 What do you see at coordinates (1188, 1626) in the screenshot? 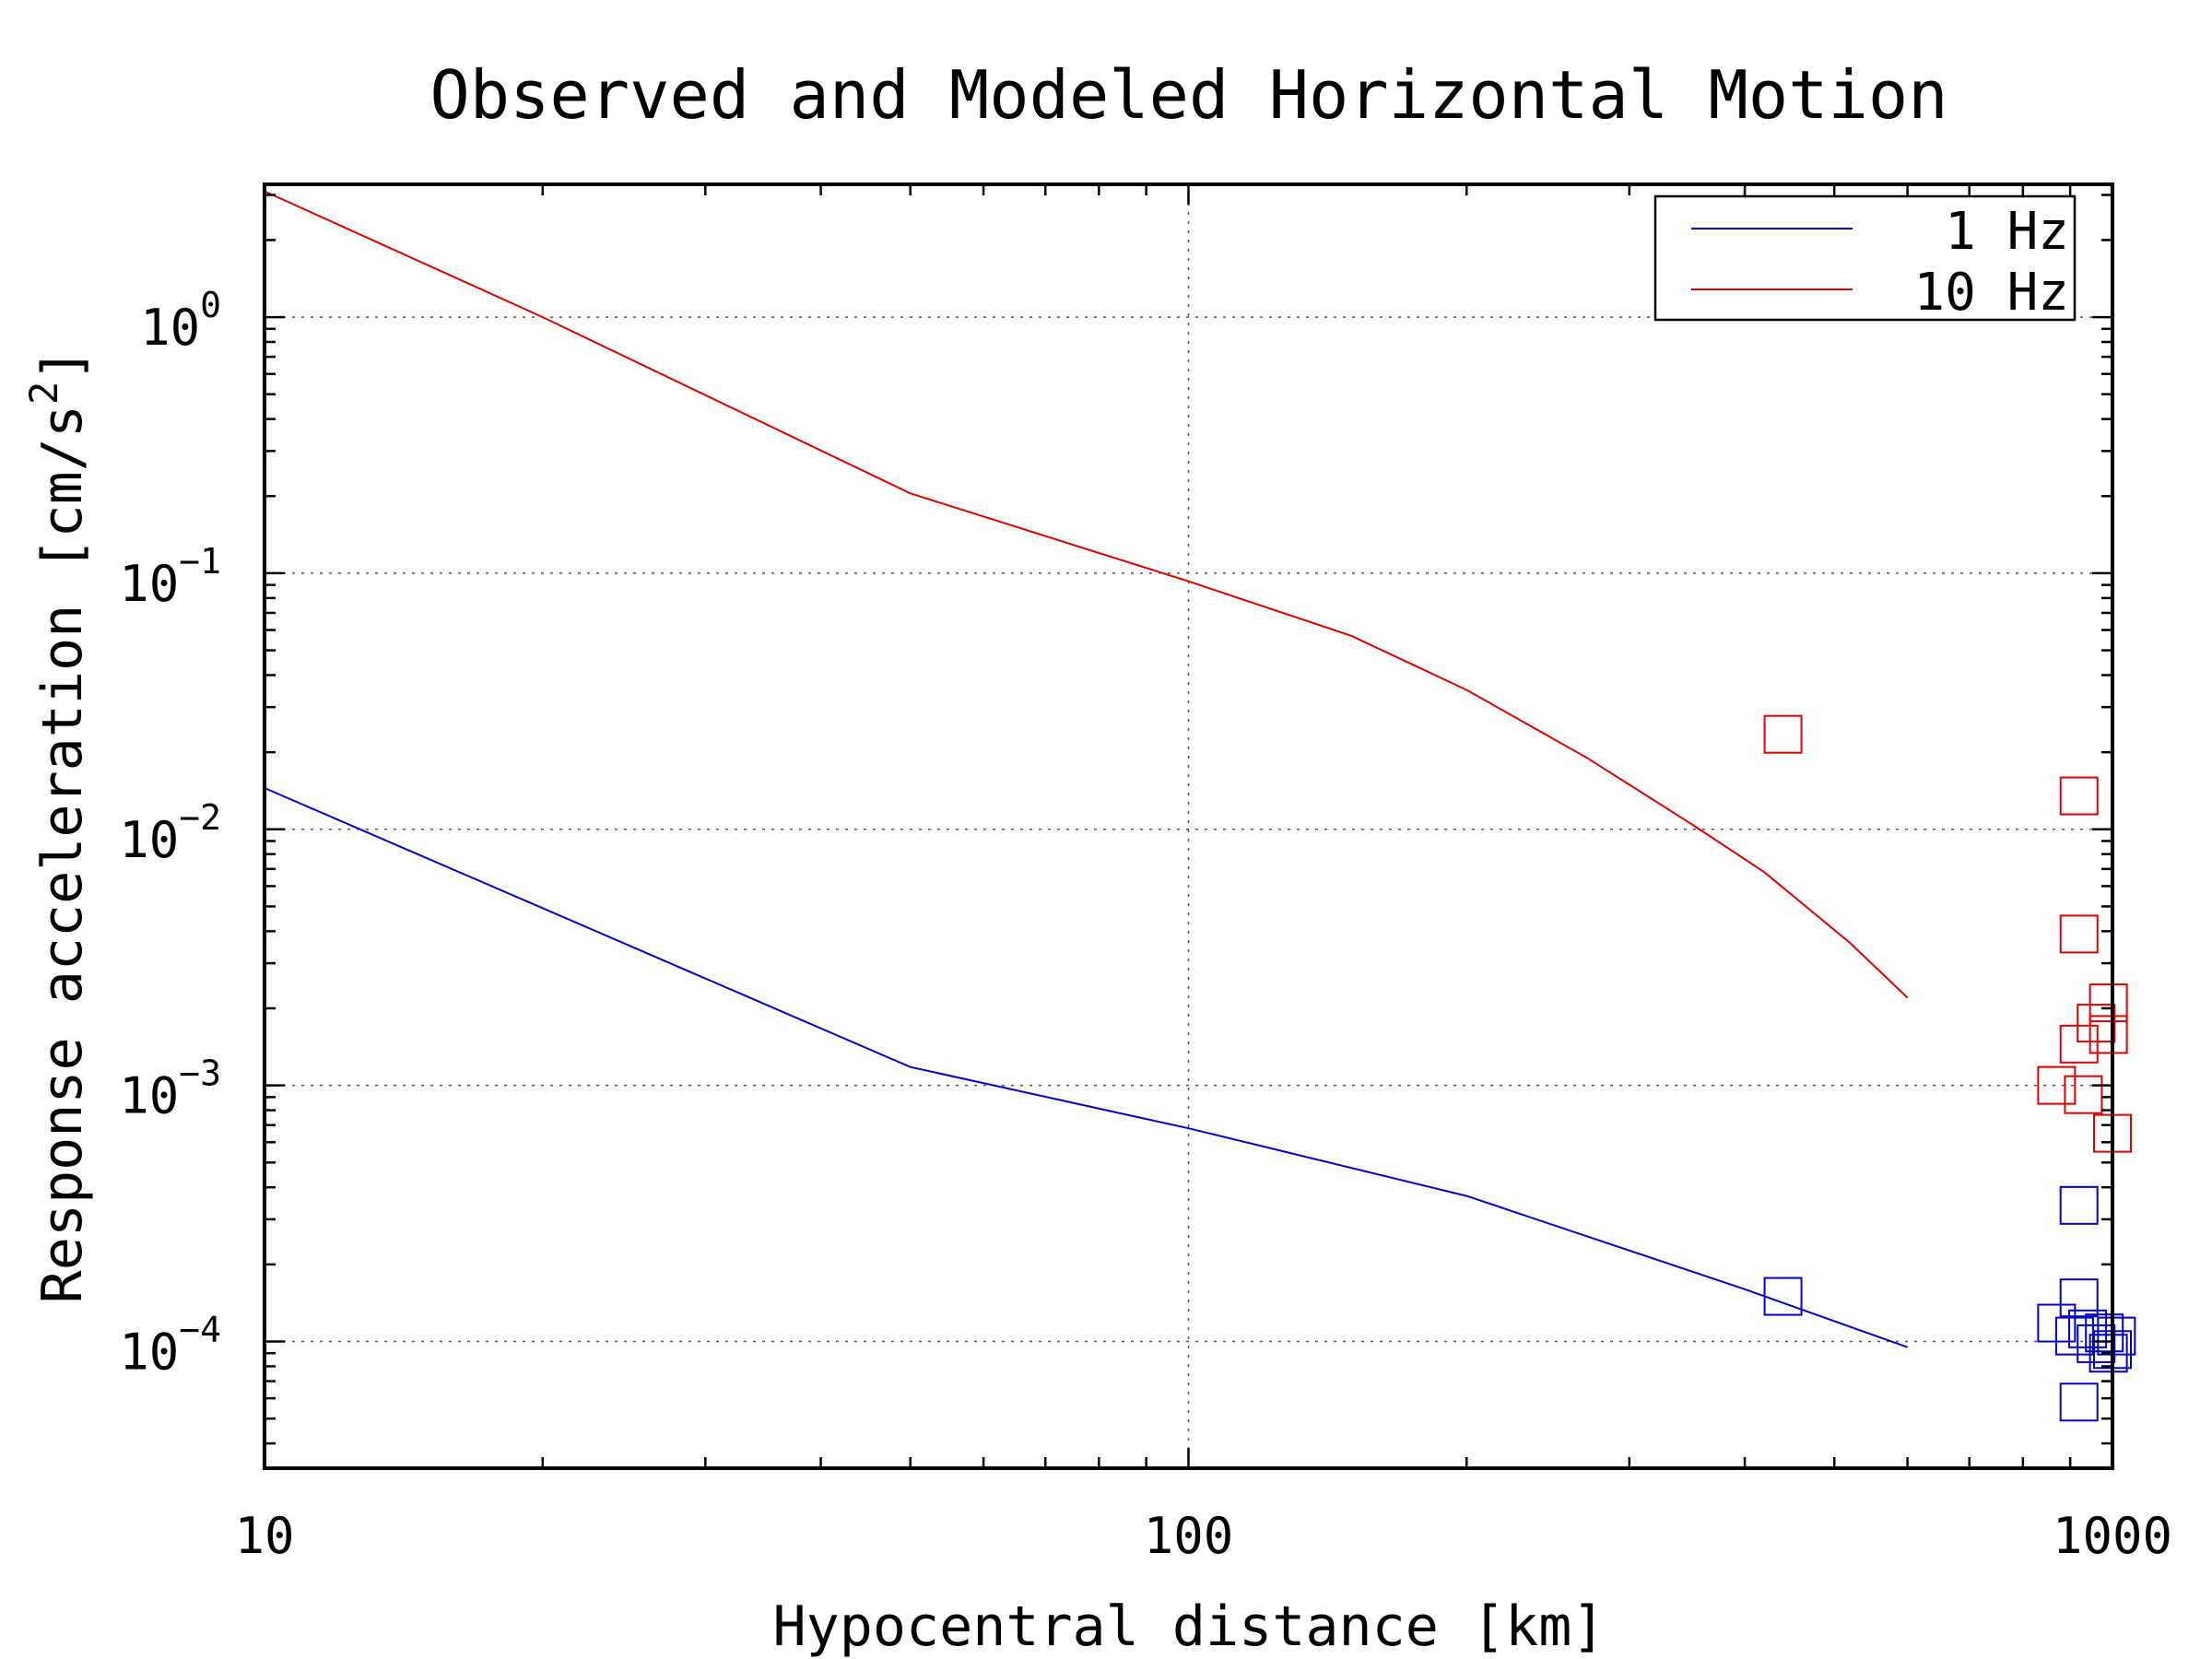
I see `x-axis-label: Hypocentral distance [km]` at bounding box center [1188, 1626].